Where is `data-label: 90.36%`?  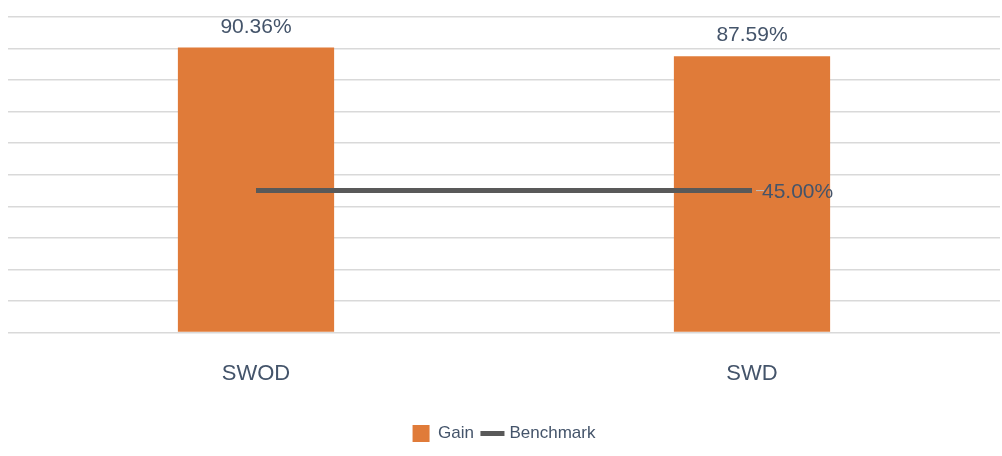 data-label: 90.36% is located at coordinates (256, 25).